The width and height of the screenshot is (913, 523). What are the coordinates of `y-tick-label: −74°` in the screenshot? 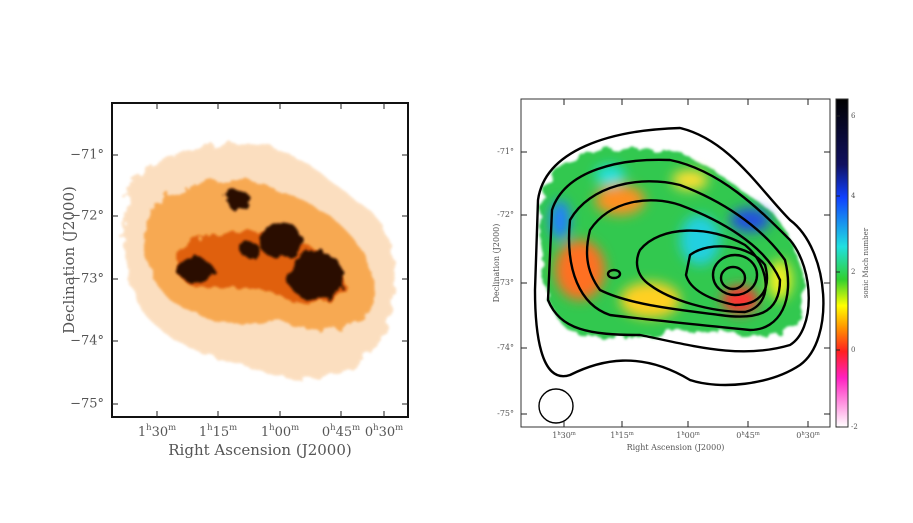 It's located at (87, 341).